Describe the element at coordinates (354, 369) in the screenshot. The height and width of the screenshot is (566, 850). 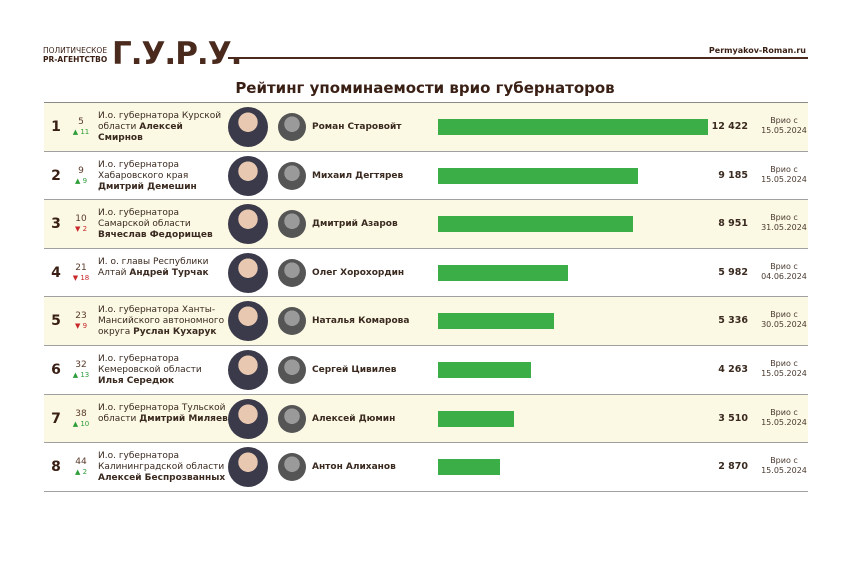
I see `predecessor-name: Сергей Цивилев` at that location.